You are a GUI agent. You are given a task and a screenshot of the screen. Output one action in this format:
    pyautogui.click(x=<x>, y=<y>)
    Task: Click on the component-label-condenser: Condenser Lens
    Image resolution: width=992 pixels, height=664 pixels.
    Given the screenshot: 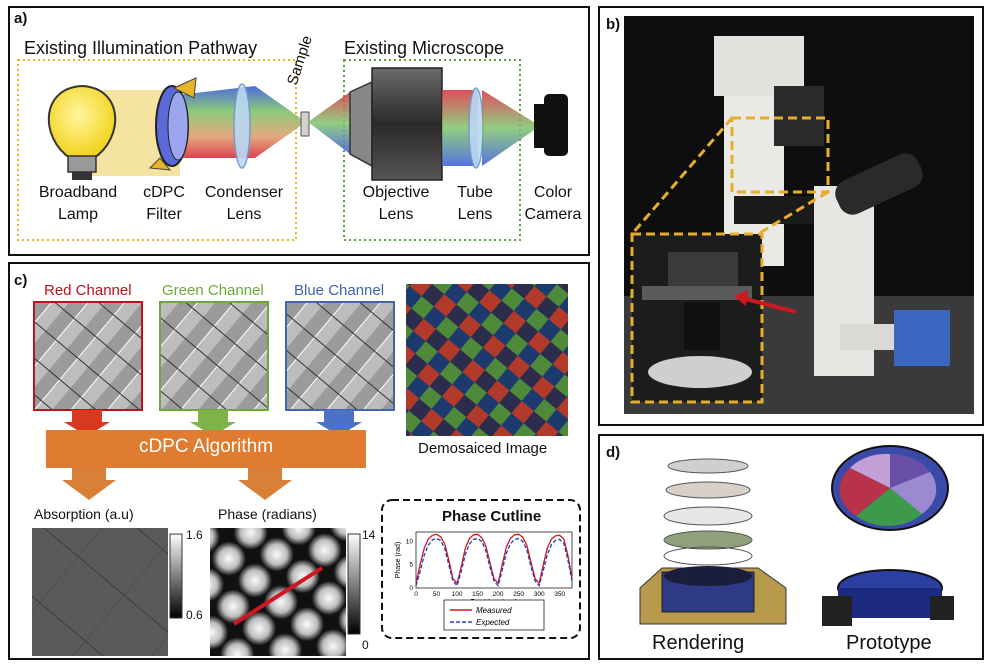 What is the action you would take?
    pyautogui.click(x=244, y=203)
    